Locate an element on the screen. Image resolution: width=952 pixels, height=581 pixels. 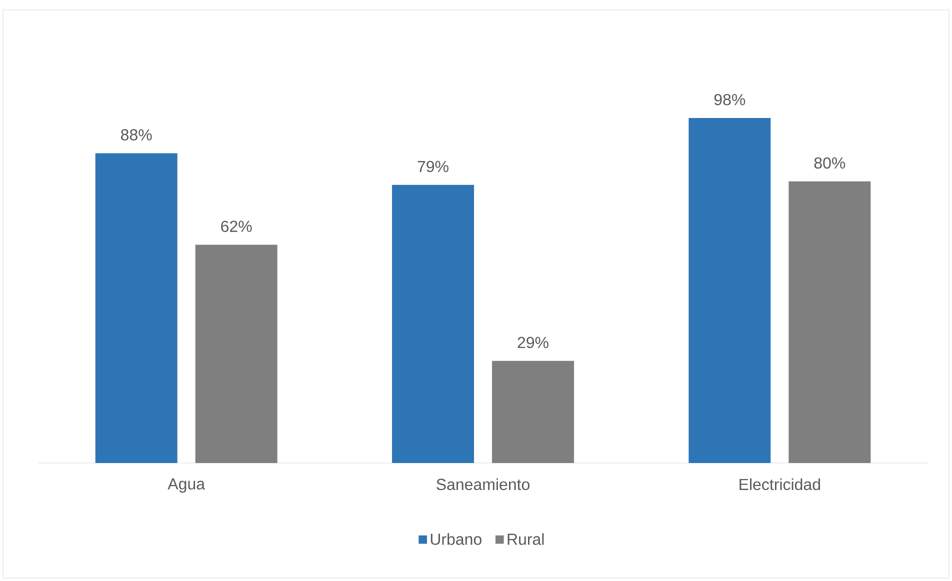
x-tick-label: Saneamiento is located at coordinates (483, 484).